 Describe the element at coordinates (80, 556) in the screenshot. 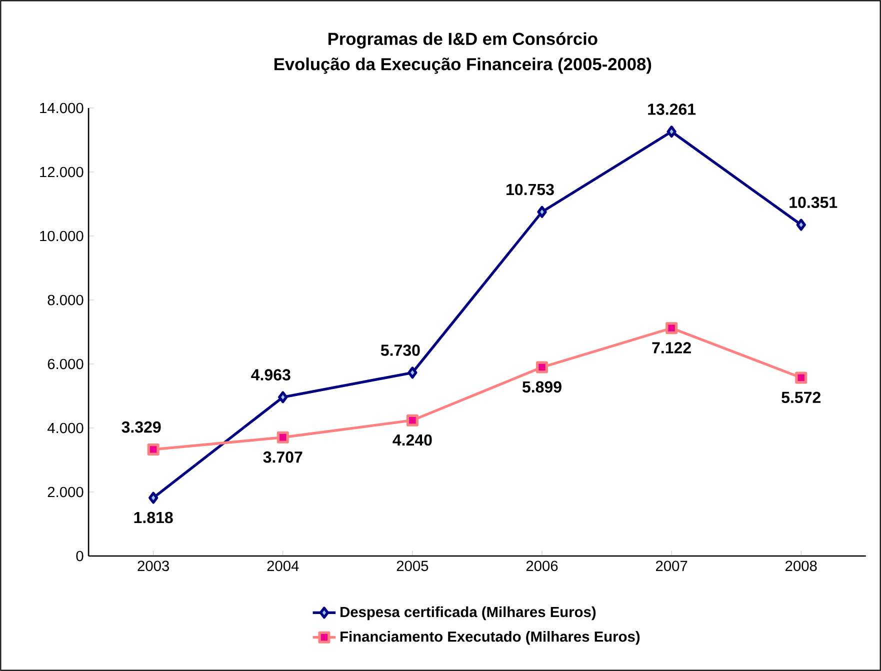

I see `y-tick-label: 0` at that location.